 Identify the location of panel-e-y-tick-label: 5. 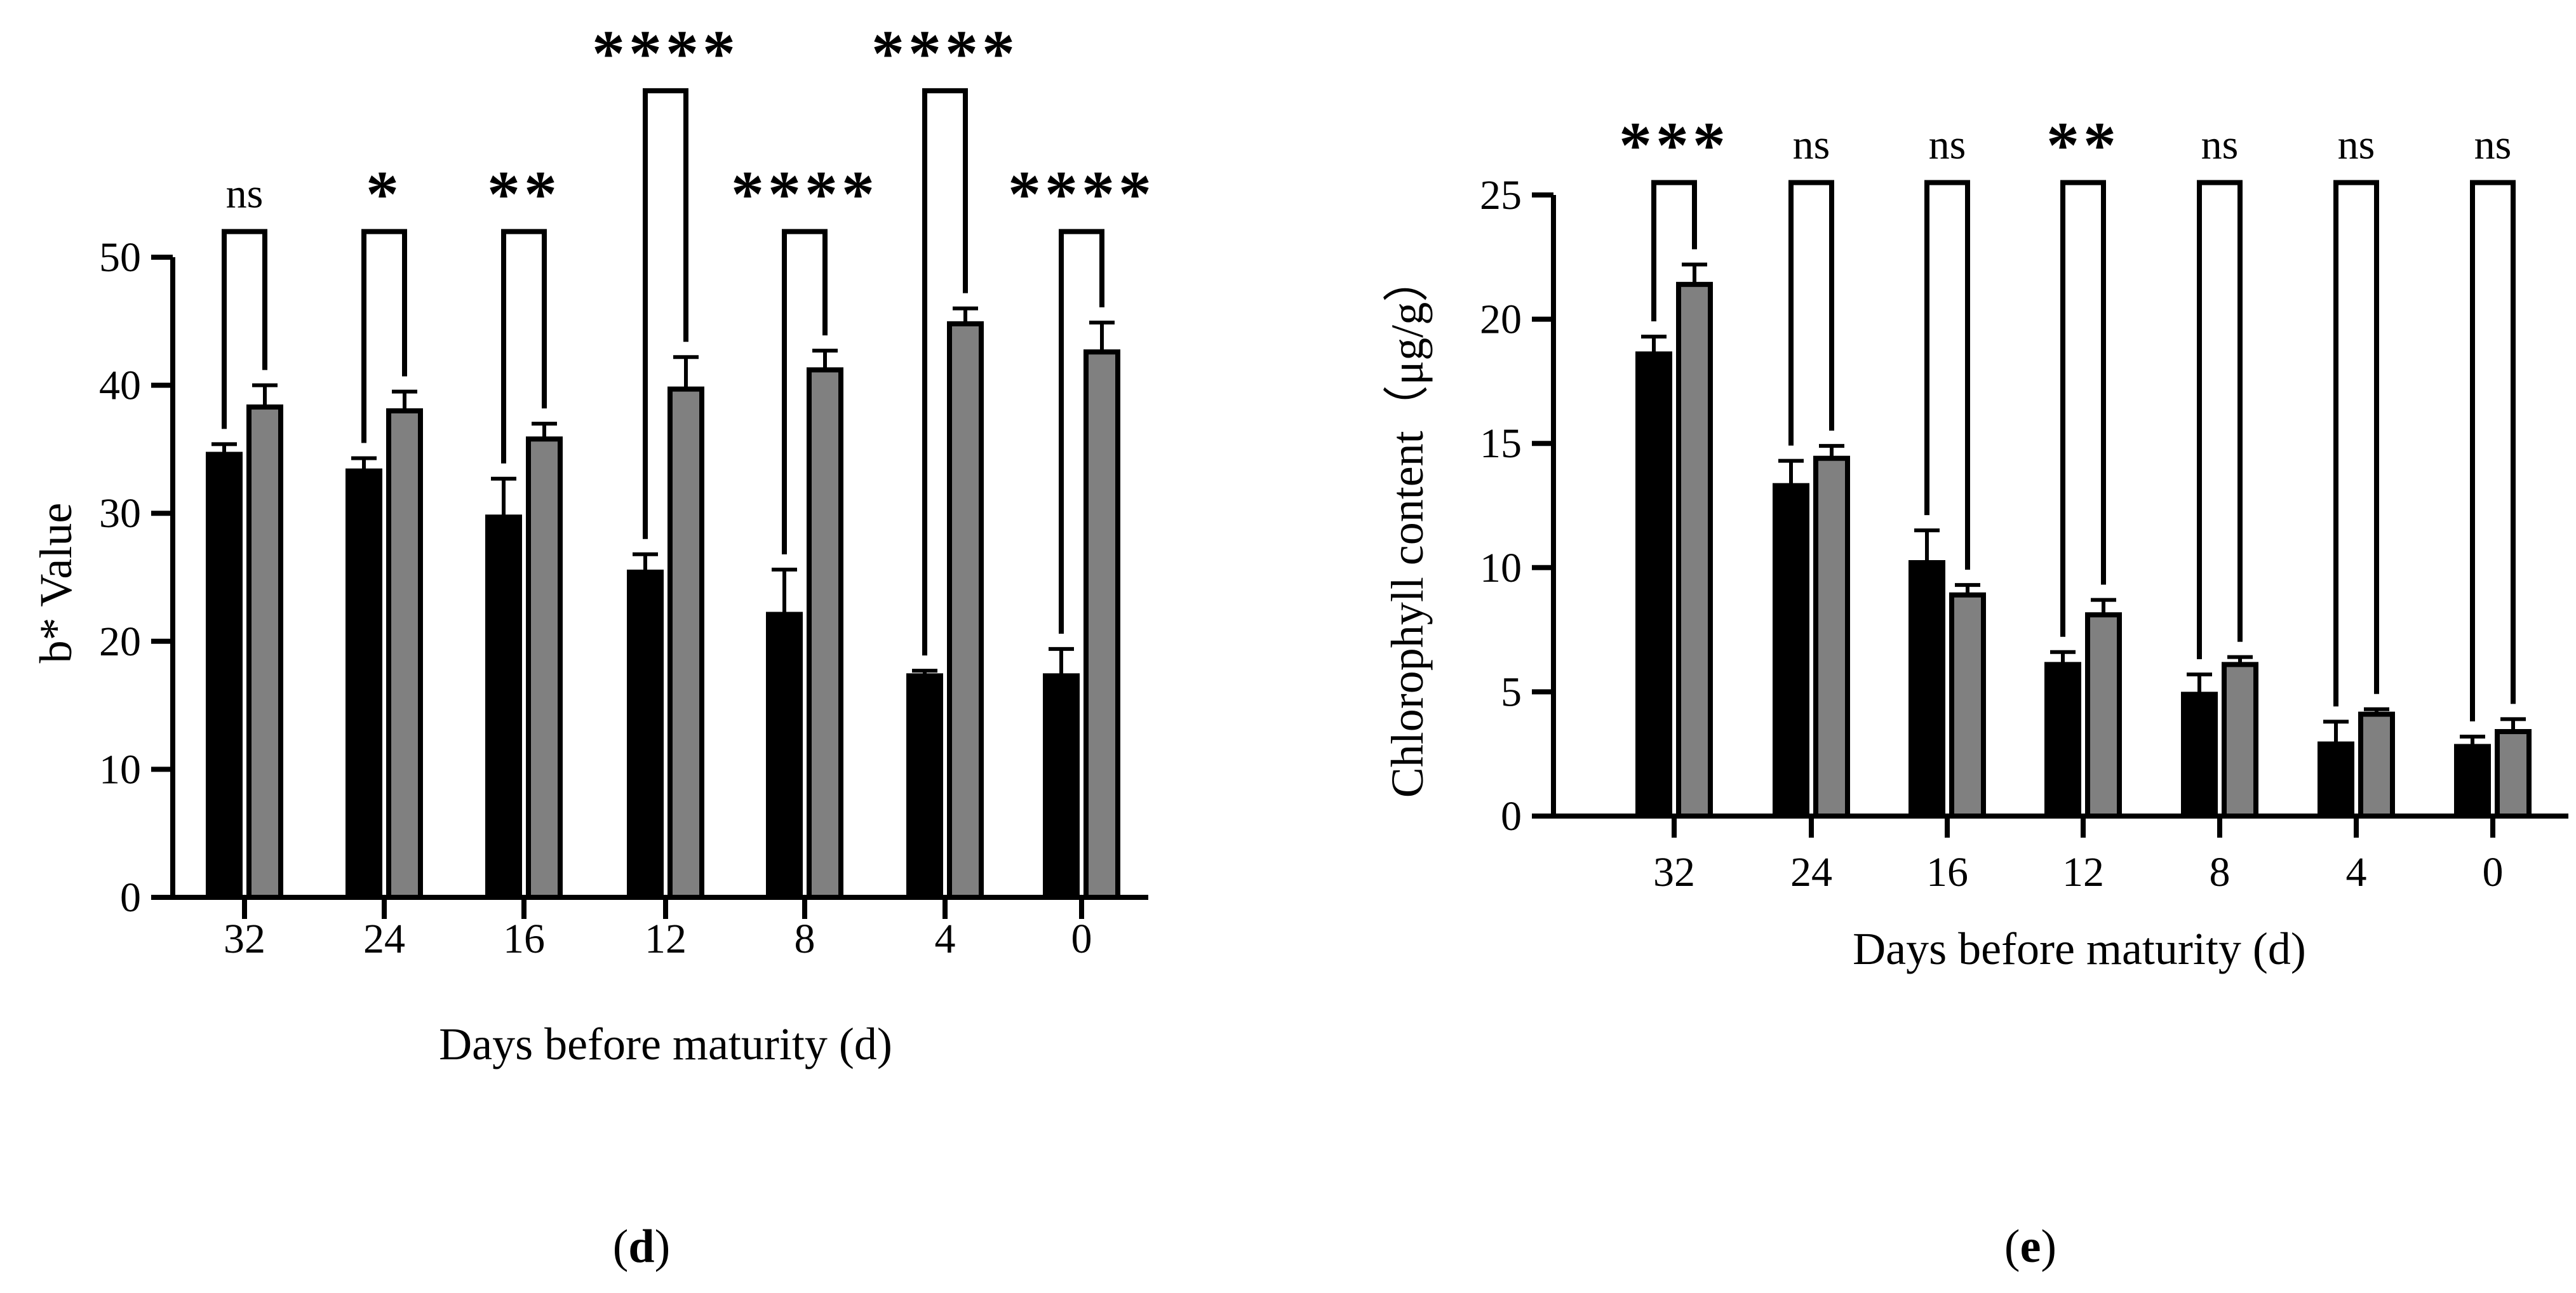
(1511, 692).